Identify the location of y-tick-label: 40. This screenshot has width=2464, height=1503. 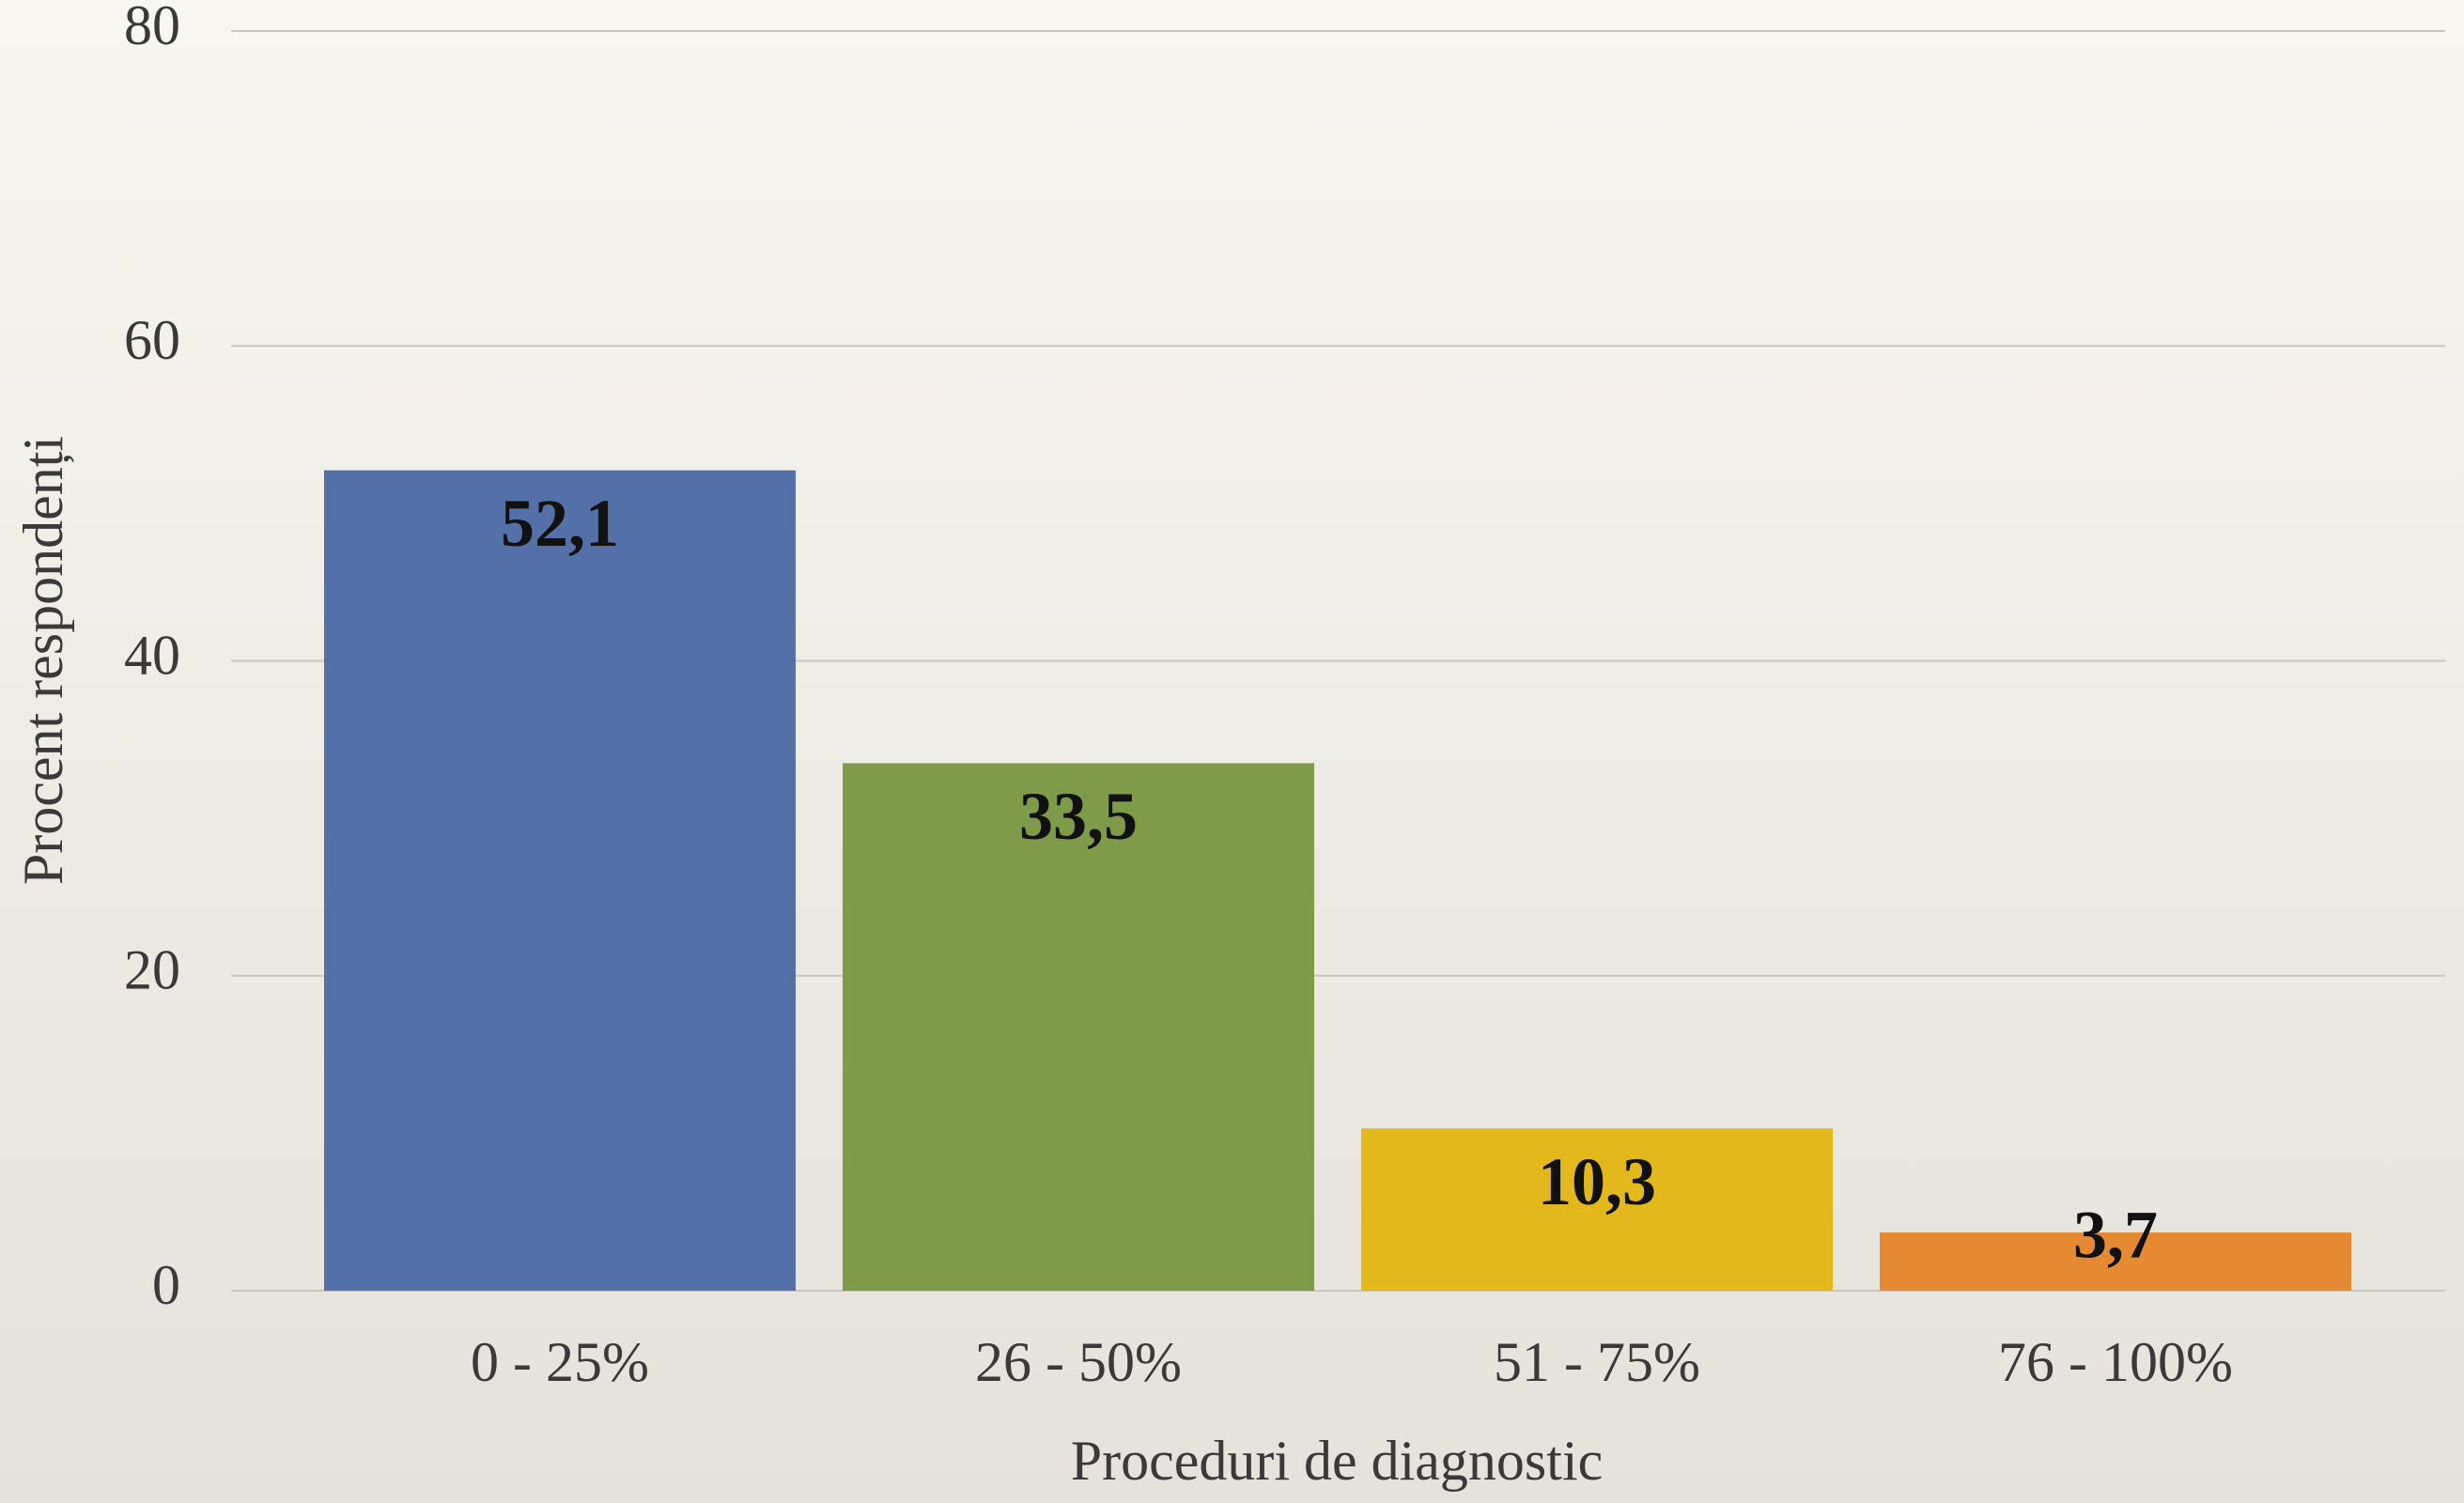
(152, 655).